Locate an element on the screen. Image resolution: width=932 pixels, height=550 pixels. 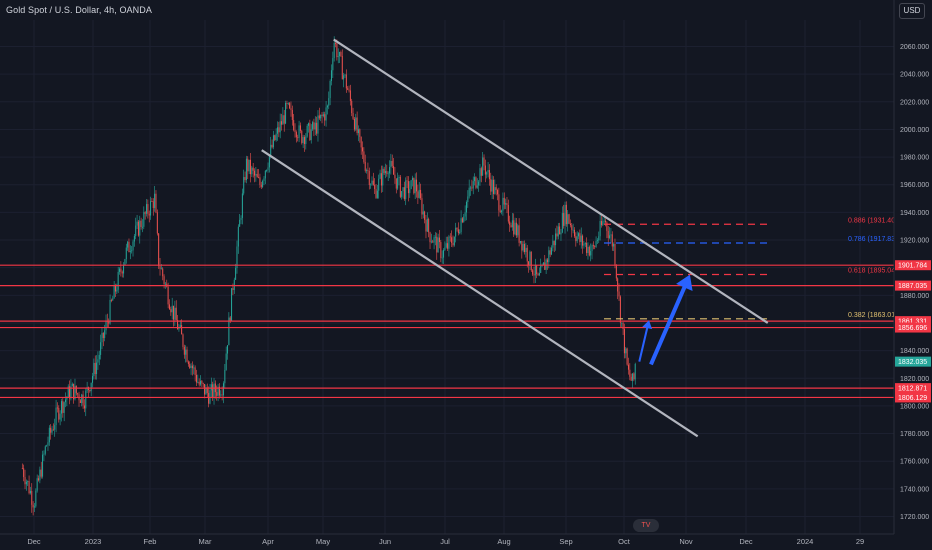
x-tick-label: Jun is located at coordinates (385, 541).